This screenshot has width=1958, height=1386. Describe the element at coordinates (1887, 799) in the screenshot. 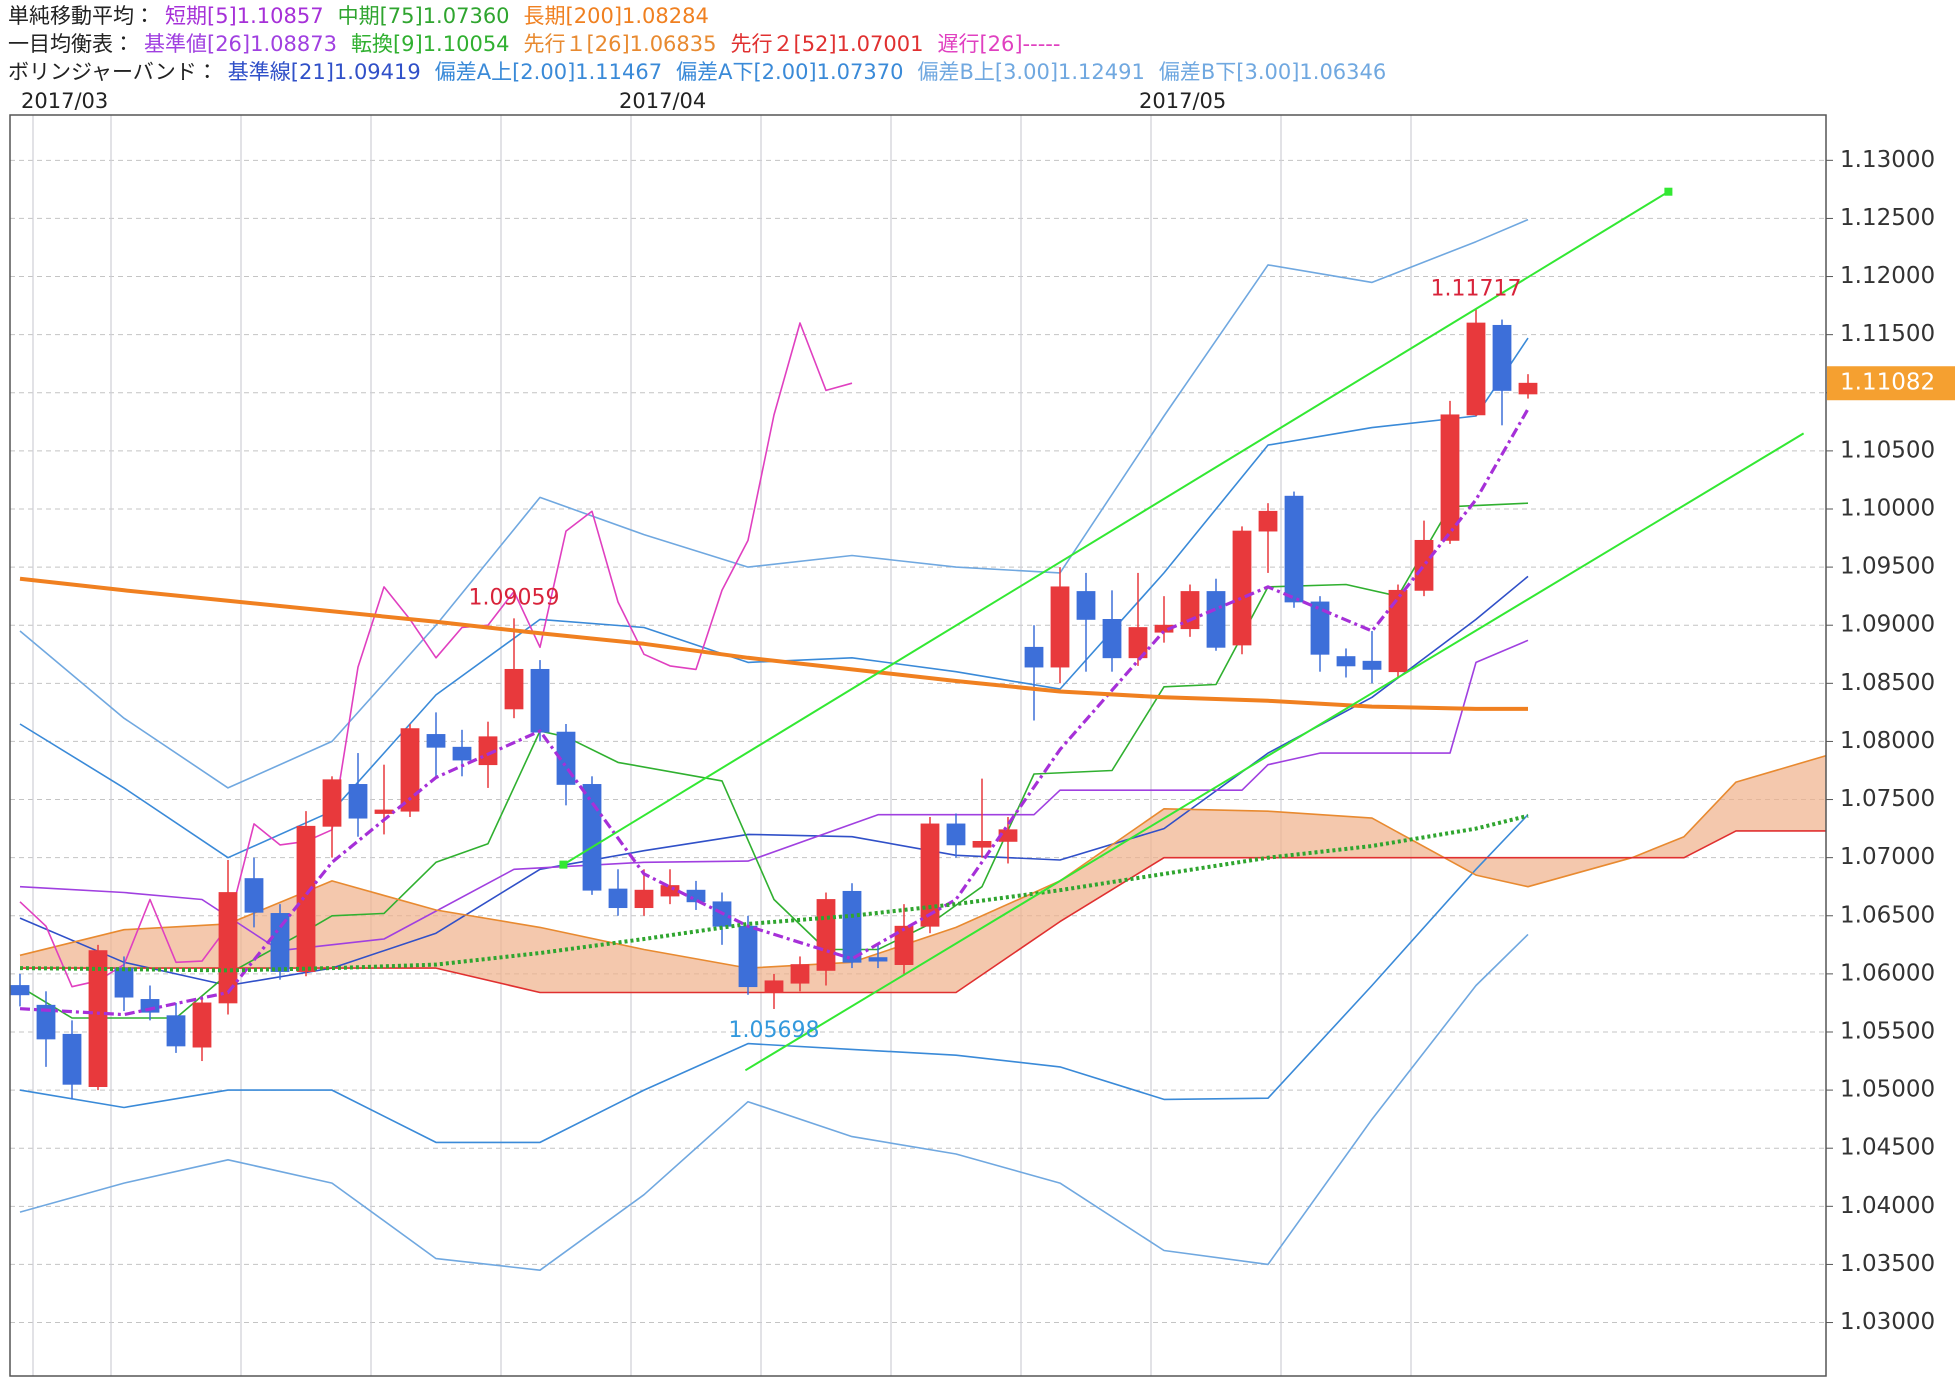

I see `y-tick-label: 1.07500` at that location.